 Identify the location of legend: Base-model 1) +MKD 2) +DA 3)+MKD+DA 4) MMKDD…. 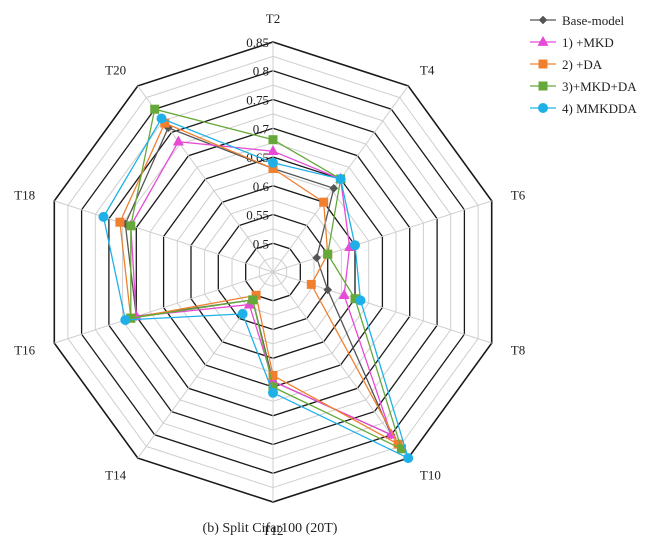
(583, 64).